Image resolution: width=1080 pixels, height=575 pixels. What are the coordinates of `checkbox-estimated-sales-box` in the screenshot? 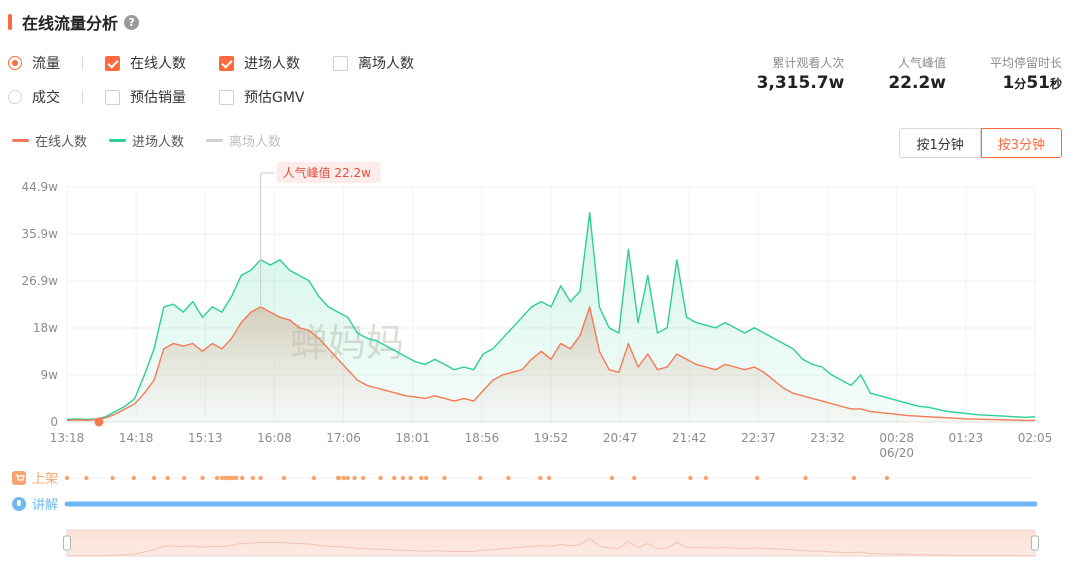 It's located at (112, 97).